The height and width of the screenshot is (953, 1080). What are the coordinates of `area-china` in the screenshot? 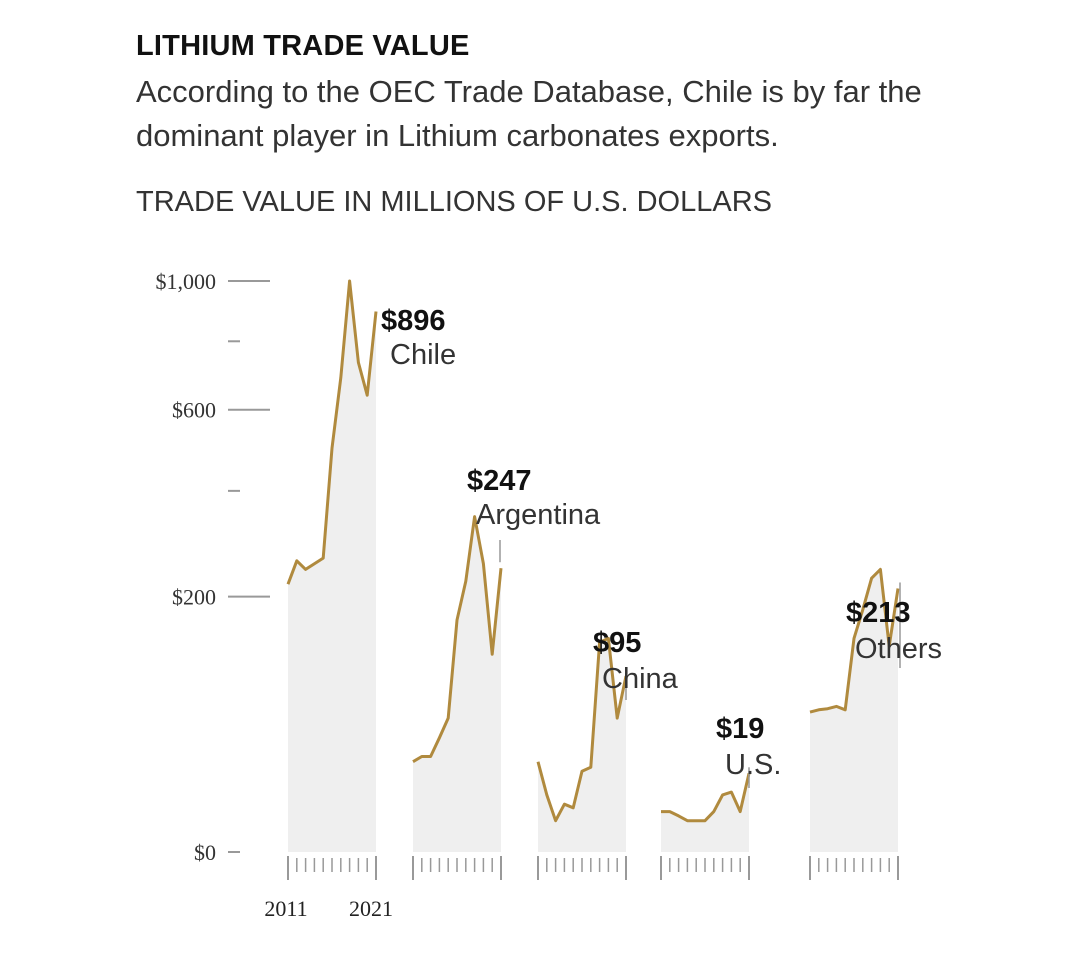 It's located at (582, 745).